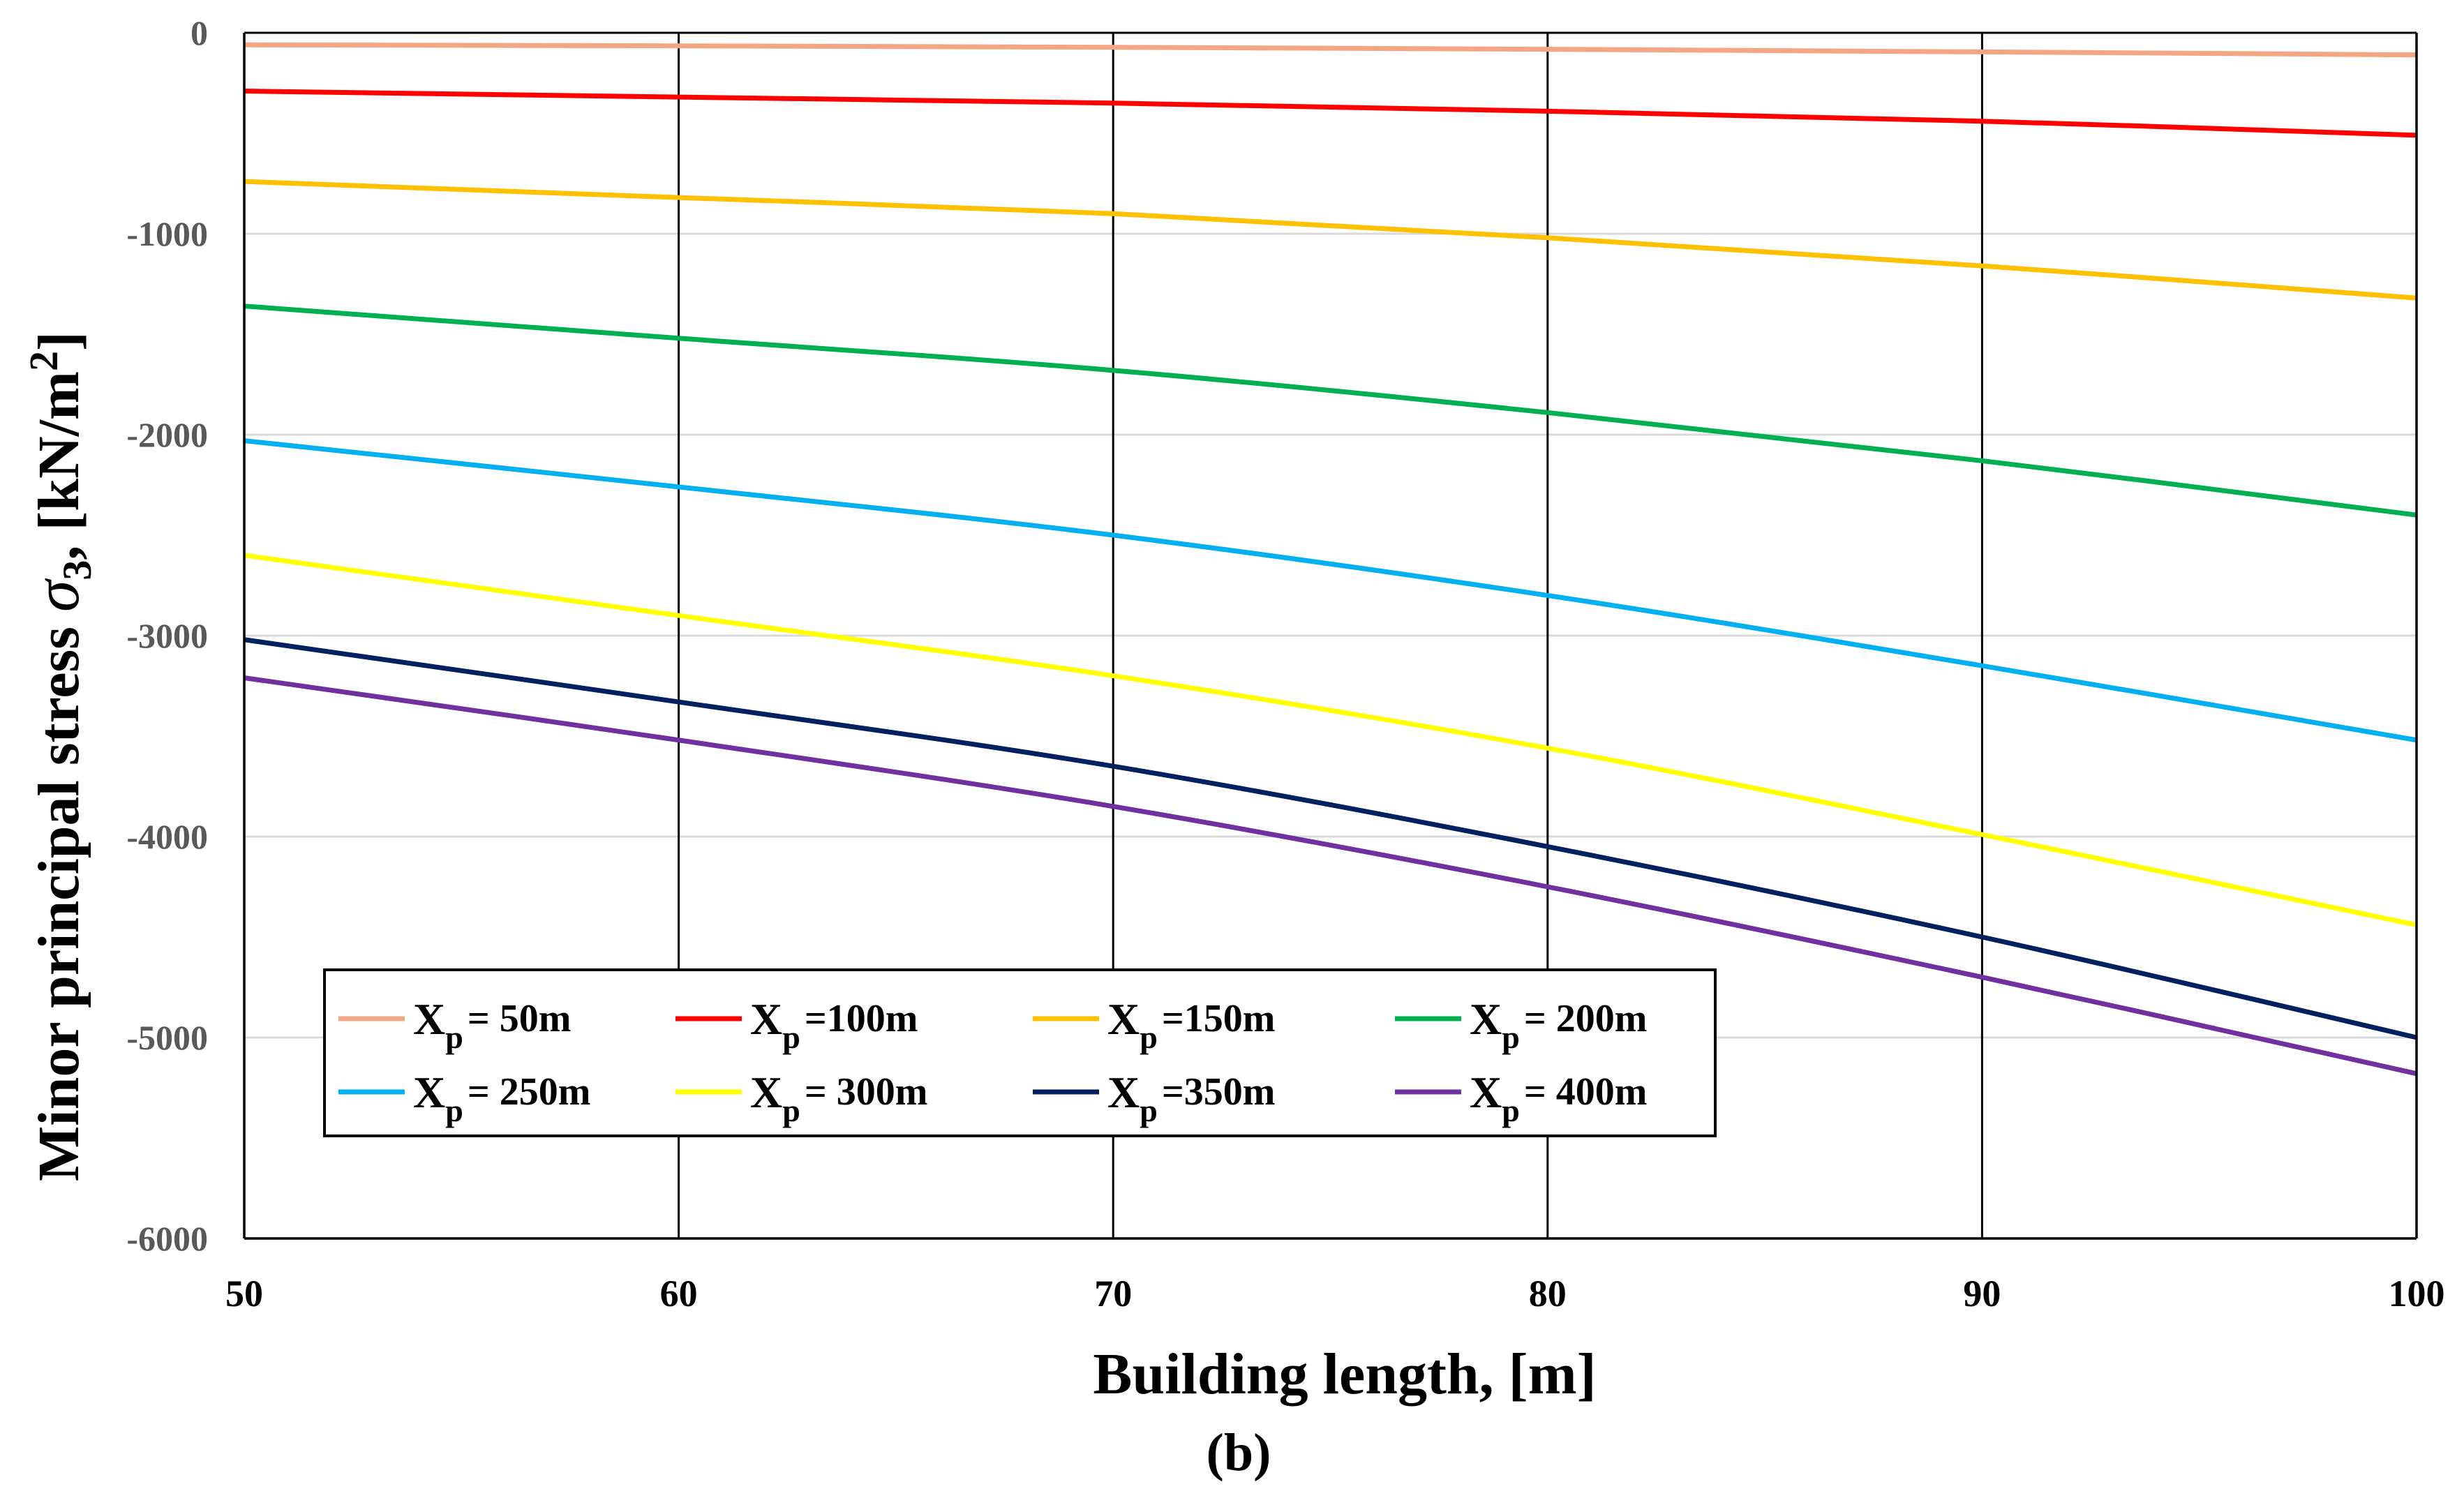  I want to click on legend-label-4: Xp = 250m, so click(501, 1098).